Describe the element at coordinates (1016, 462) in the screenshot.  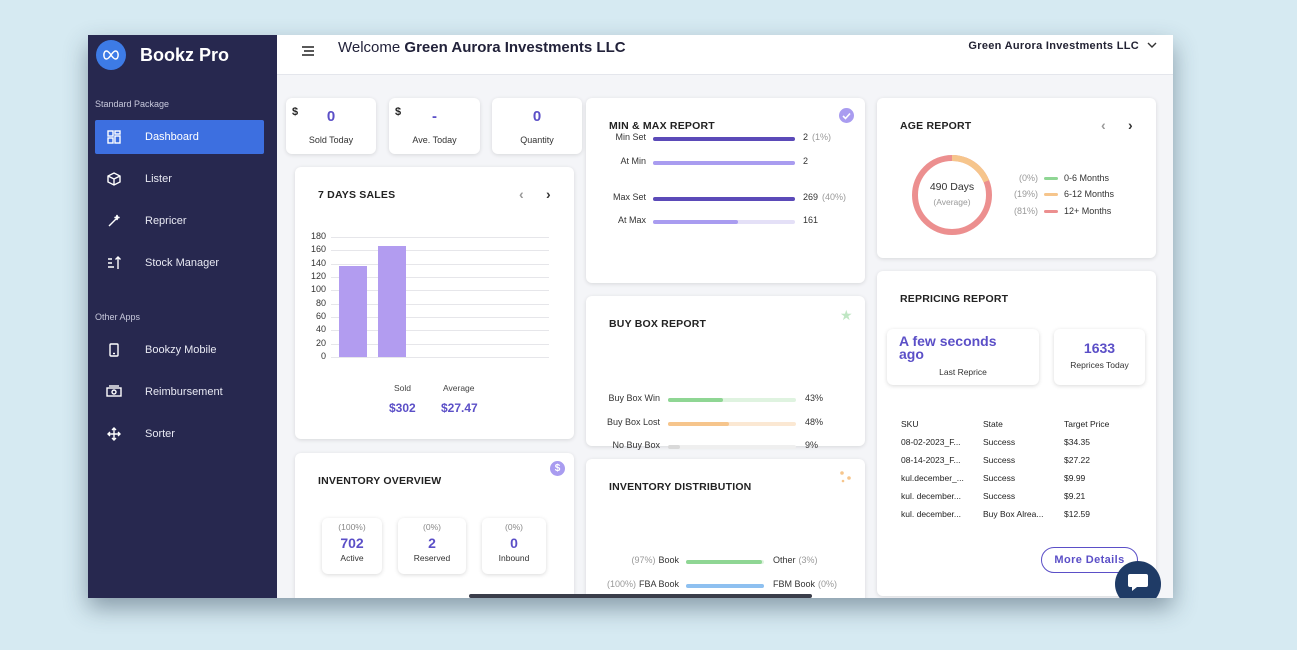
I see `table-row: 08-14-2023_F... Success $27.22` at that location.